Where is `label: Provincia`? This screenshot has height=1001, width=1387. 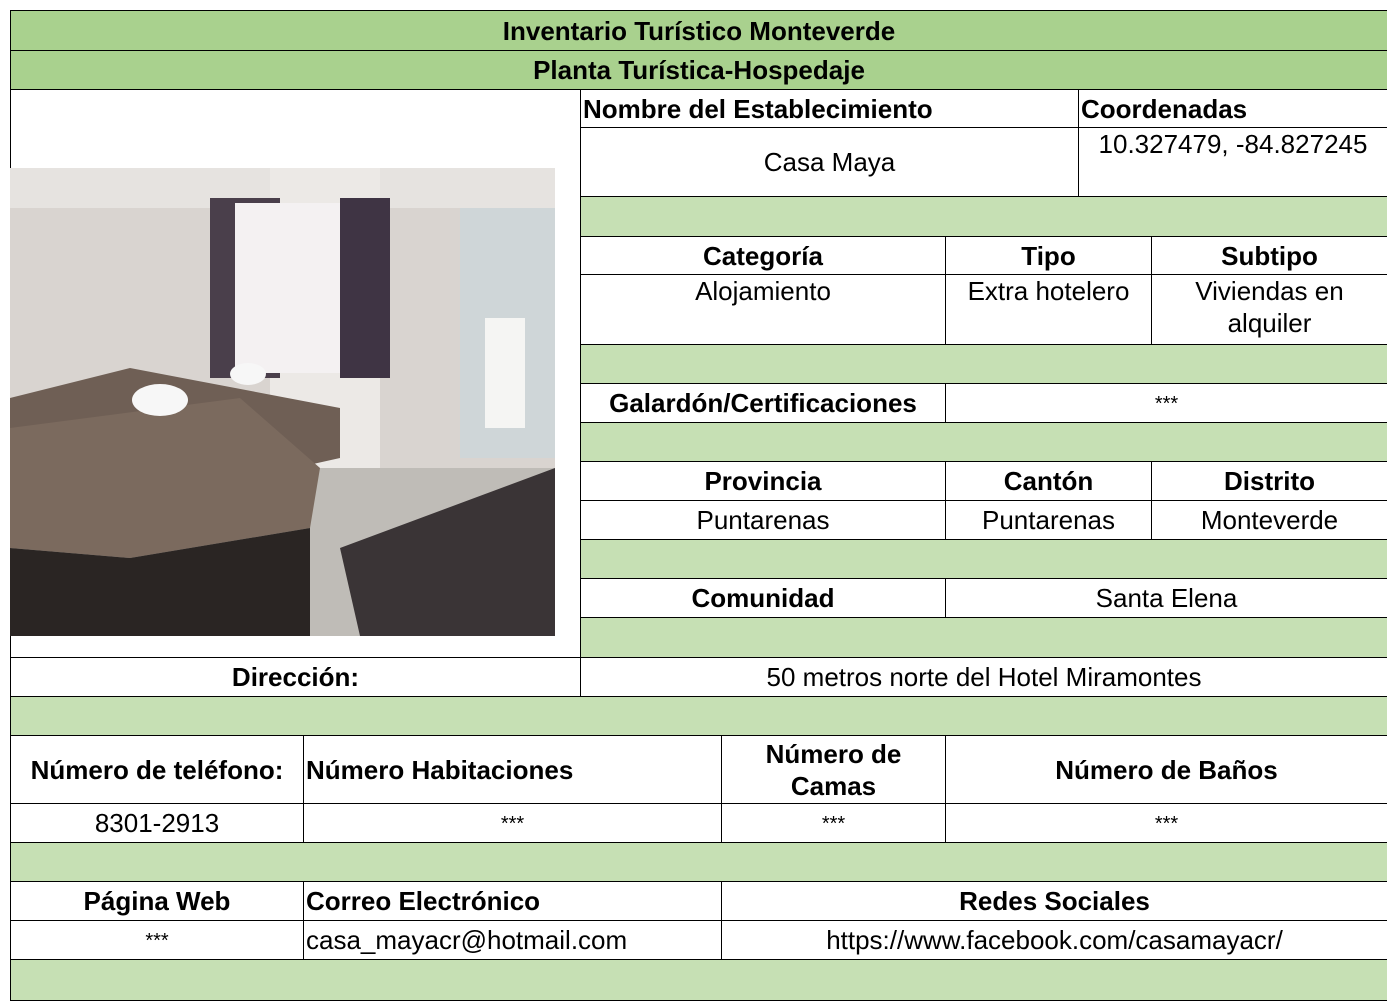
label: Provincia is located at coordinates (763, 481).